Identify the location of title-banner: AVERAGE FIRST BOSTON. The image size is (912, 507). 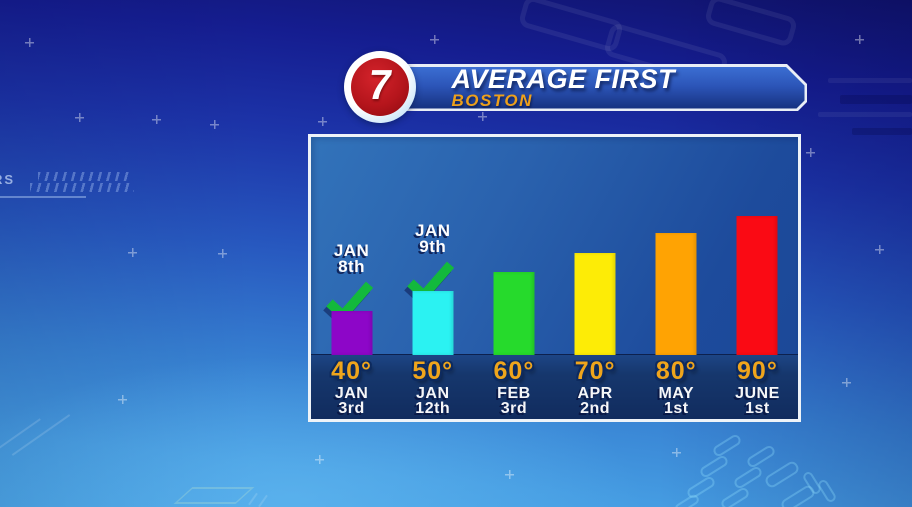
(585, 87).